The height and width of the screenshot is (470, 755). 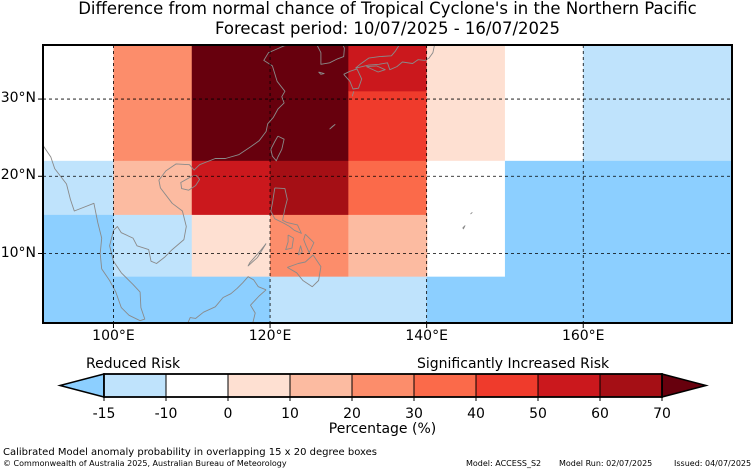 I want to click on colorbar-outline, so click(x=383, y=385).